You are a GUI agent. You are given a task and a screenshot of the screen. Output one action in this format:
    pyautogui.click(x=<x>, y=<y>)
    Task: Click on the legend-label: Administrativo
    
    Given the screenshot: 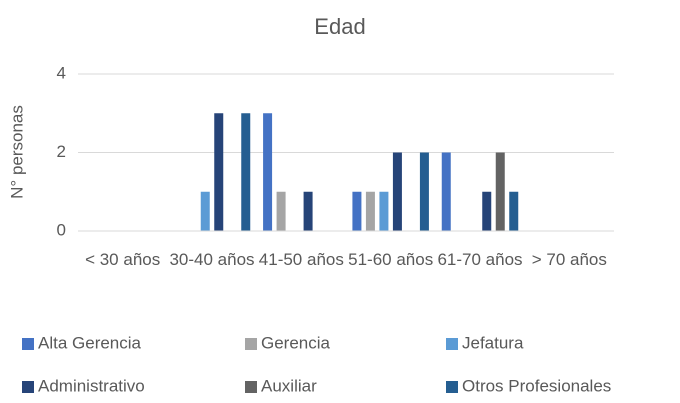 What is the action you would take?
    pyautogui.click(x=91, y=385)
    